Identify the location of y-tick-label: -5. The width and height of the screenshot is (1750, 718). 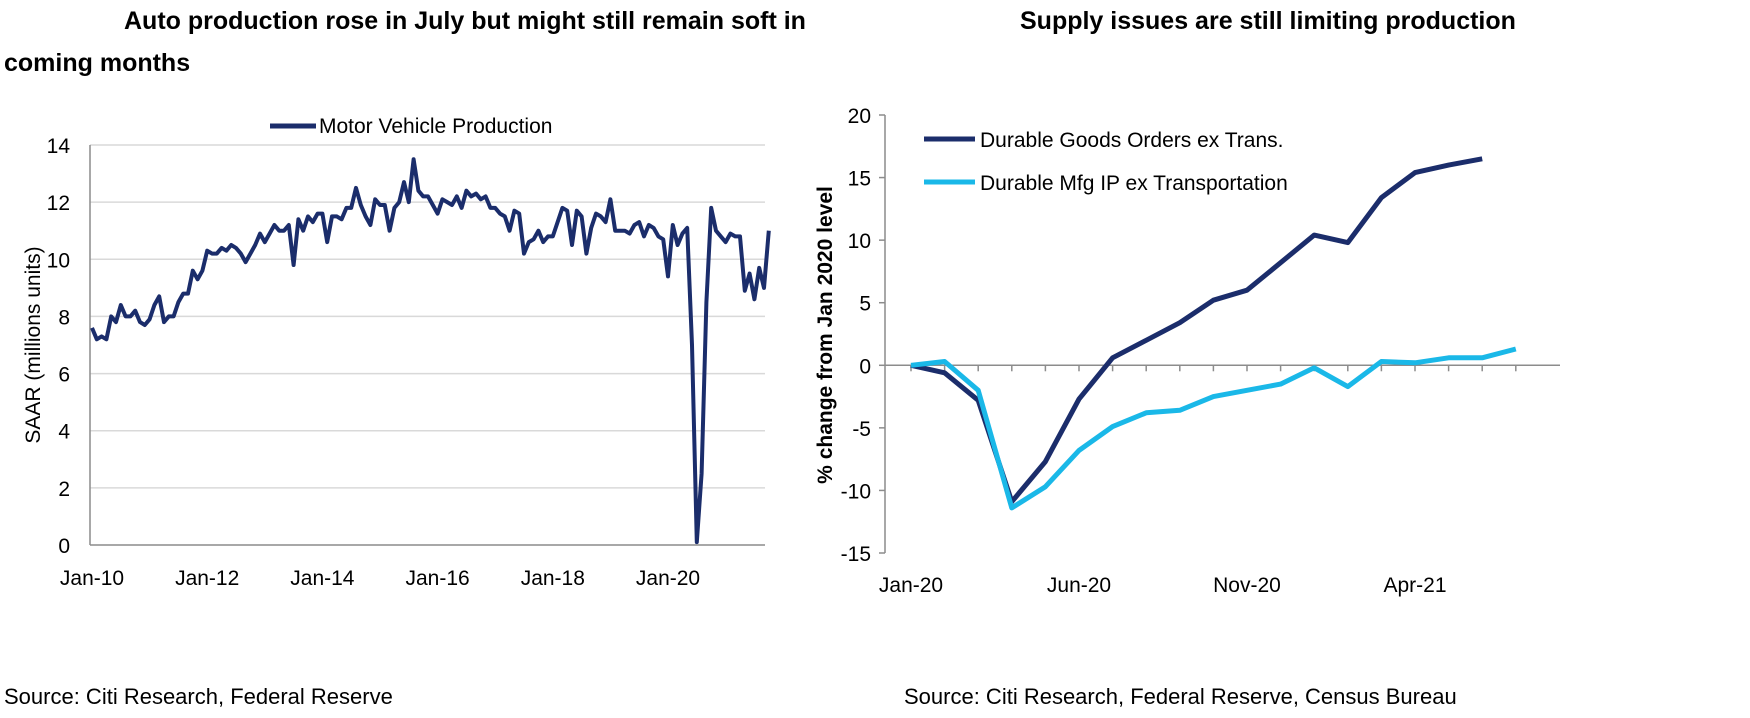
(861, 429).